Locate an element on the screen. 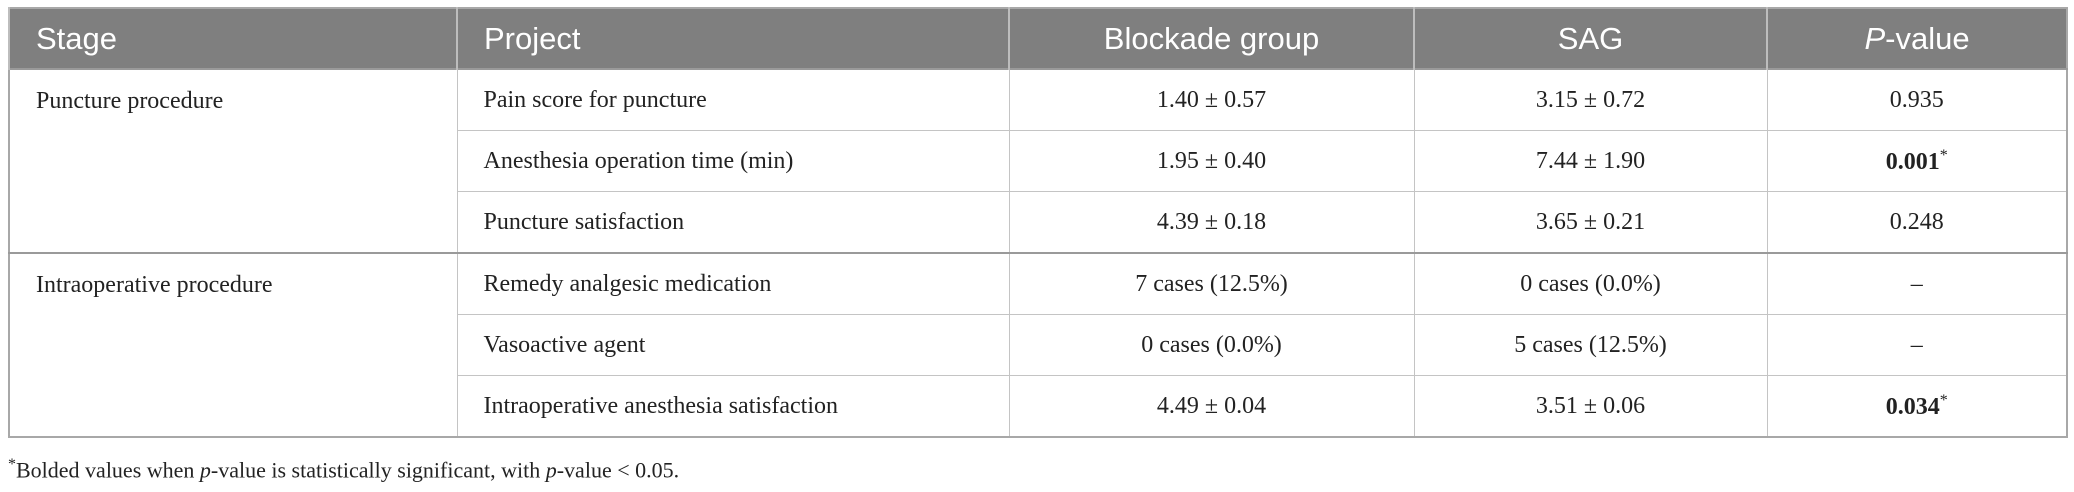  blockade-cell: 4.39 ± 0.18 is located at coordinates (1211, 222).